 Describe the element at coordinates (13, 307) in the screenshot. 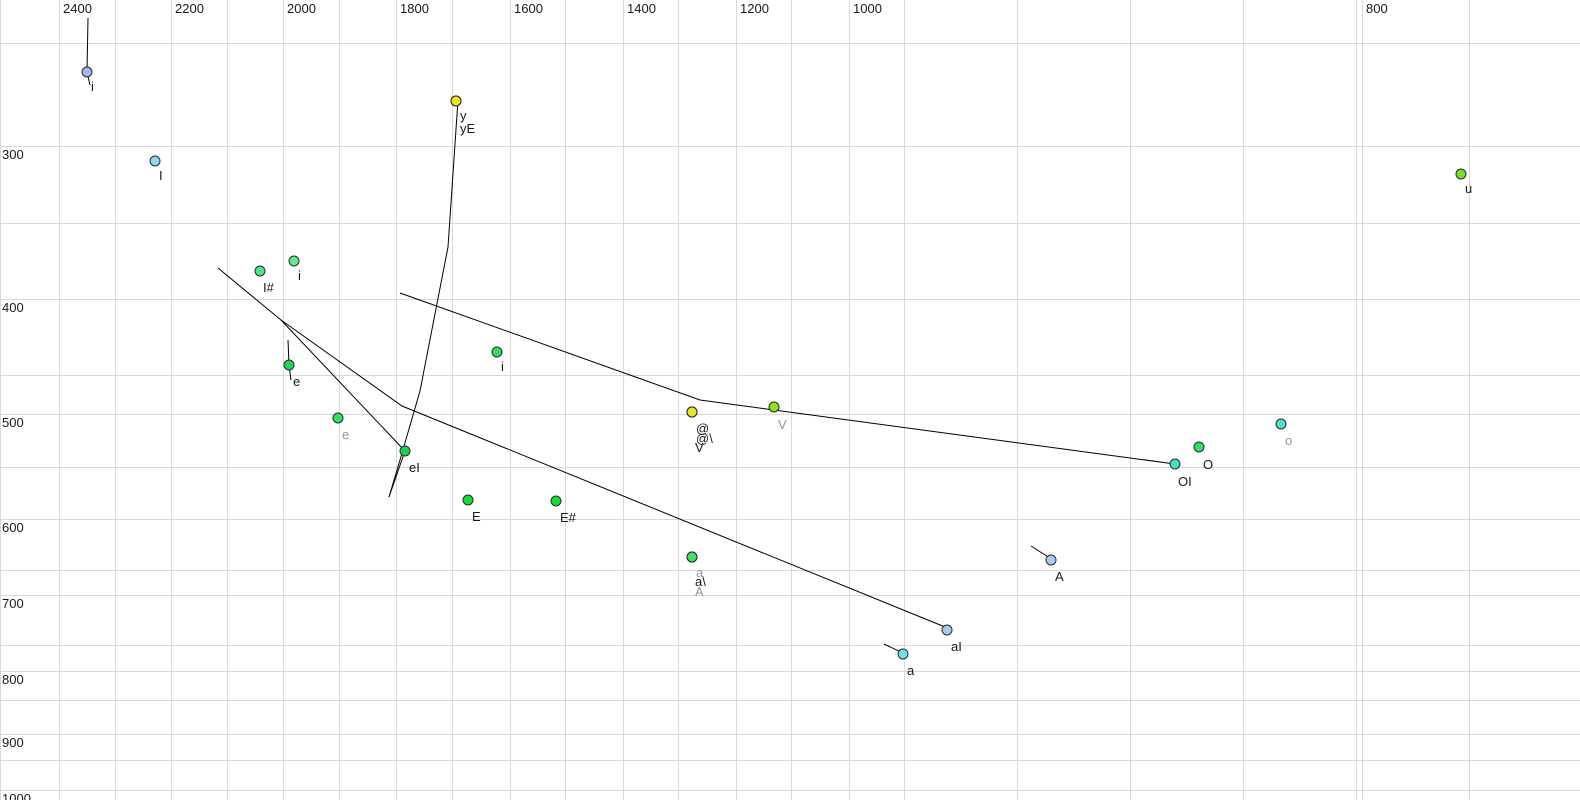

I see `y-axis-tick-label: 400` at that location.